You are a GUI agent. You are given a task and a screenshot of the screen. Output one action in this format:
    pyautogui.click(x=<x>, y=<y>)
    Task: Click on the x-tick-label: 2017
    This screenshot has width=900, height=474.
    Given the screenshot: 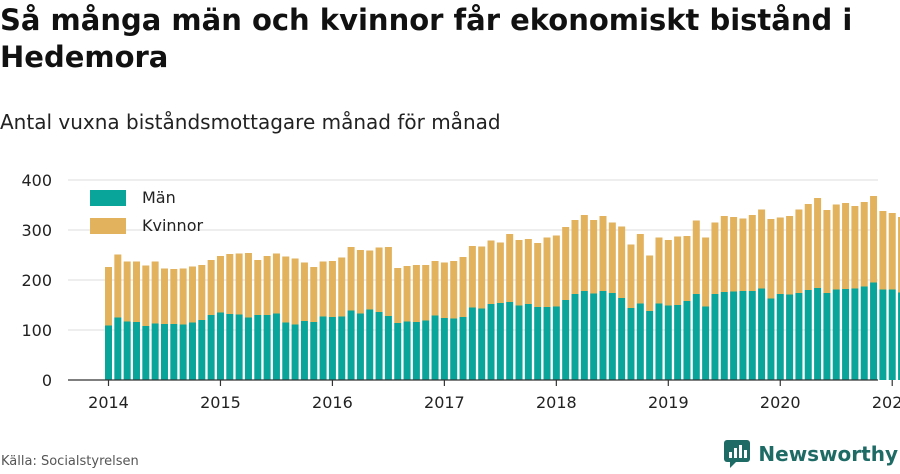 What is the action you would take?
    pyautogui.click(x=444, y=402)
    